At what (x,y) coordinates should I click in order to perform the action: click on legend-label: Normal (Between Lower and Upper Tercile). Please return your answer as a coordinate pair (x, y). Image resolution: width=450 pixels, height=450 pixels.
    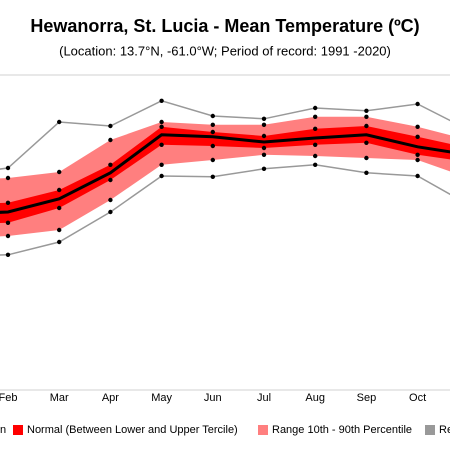
    Looking at the image, I should click on (132, 430).